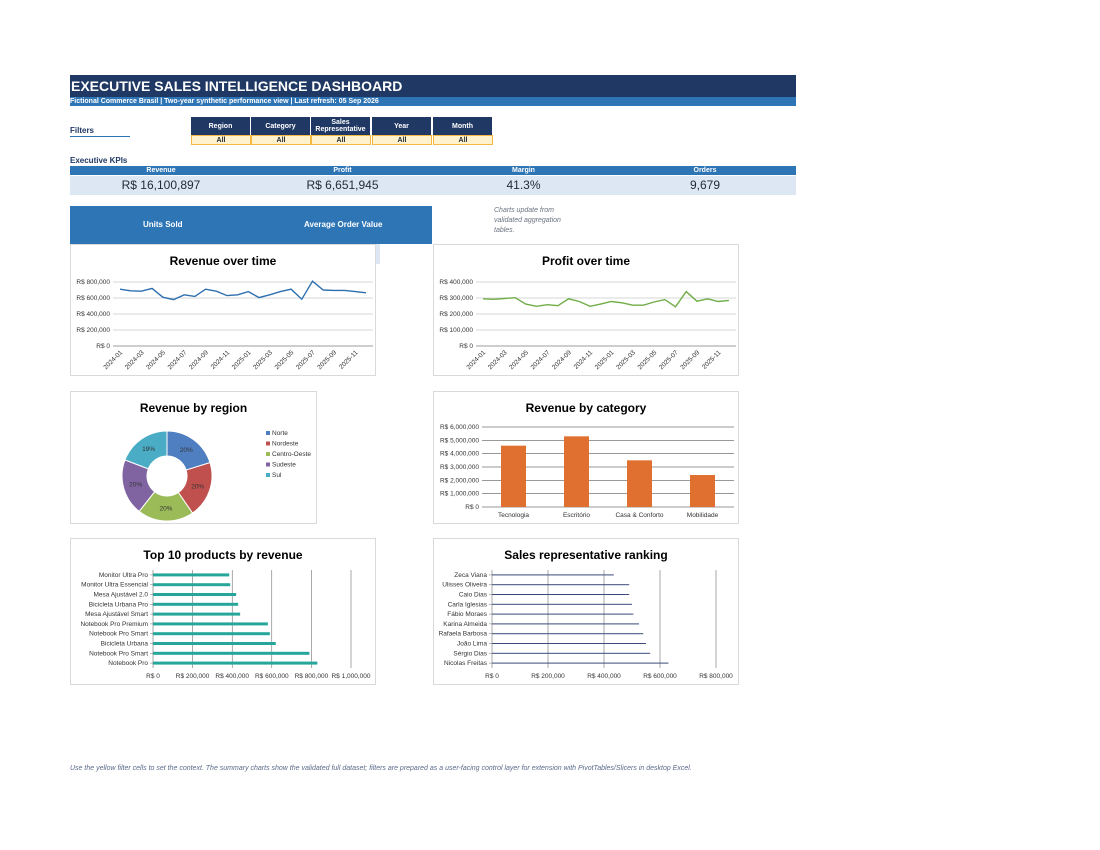  What do you see at coordinates (232, 676) in the screenshot?
I see `x-tick-label: R$ 400,000` at bounding box center [232, 676].